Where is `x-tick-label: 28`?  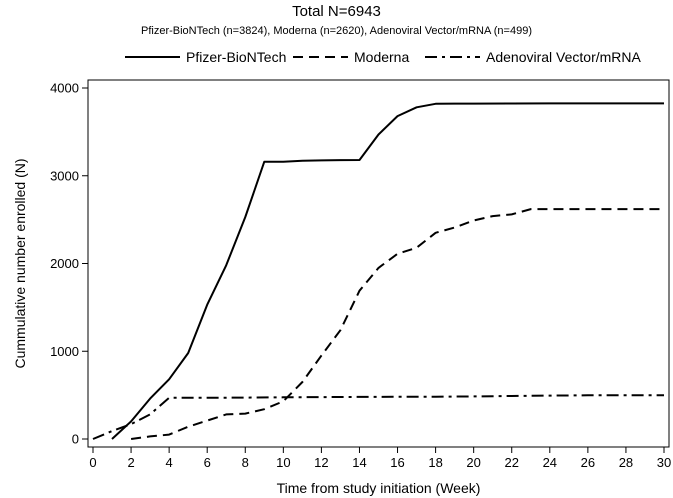 x-tick-label: 28 is located at coordinates (626, 462).